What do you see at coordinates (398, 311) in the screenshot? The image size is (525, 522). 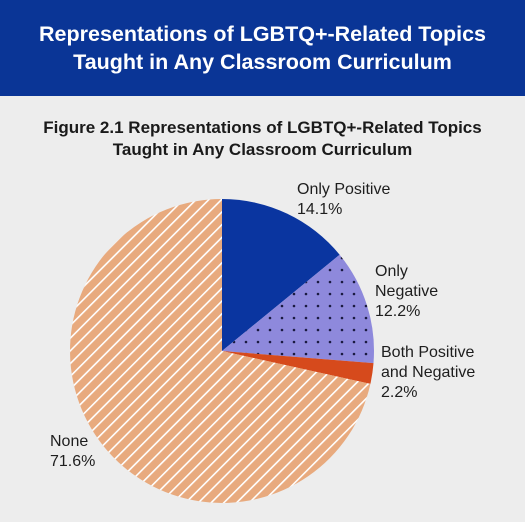 I see `slice-value-text: 12.2%` at bounding box center [398, 311].